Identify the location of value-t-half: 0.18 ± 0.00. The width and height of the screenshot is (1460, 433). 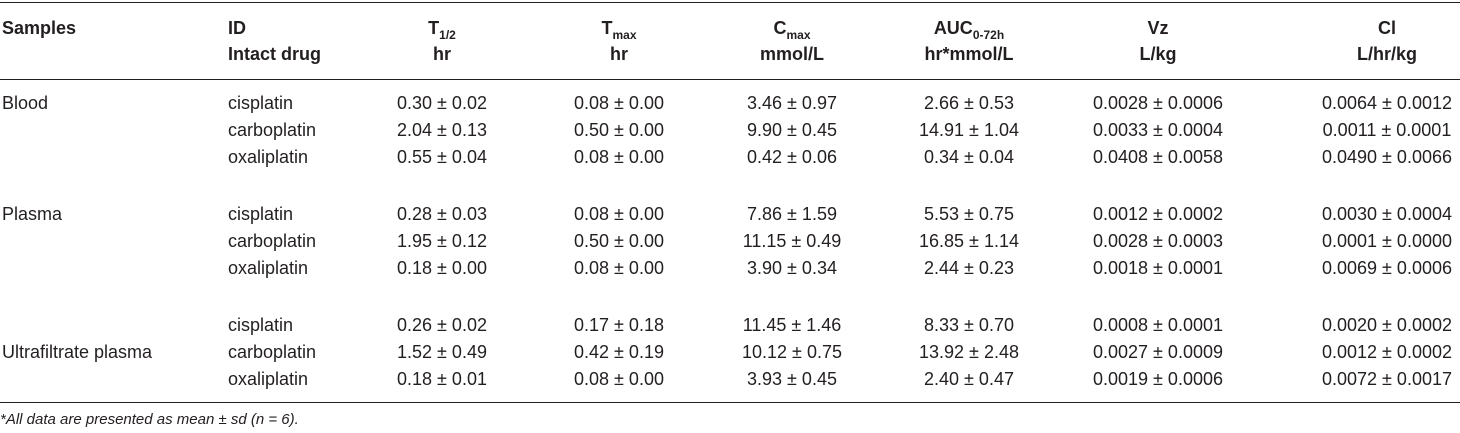
(442, 268).